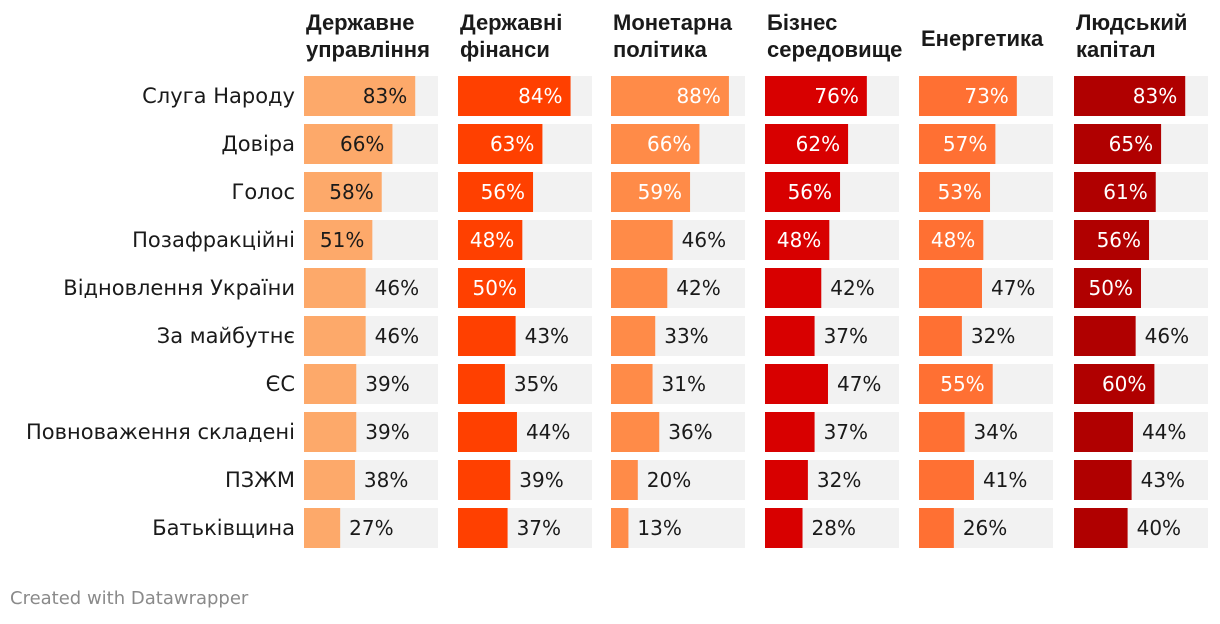 The height and width of the screenshot is (624, 1220). I want to click on column-title: управління, so click(368, 49).